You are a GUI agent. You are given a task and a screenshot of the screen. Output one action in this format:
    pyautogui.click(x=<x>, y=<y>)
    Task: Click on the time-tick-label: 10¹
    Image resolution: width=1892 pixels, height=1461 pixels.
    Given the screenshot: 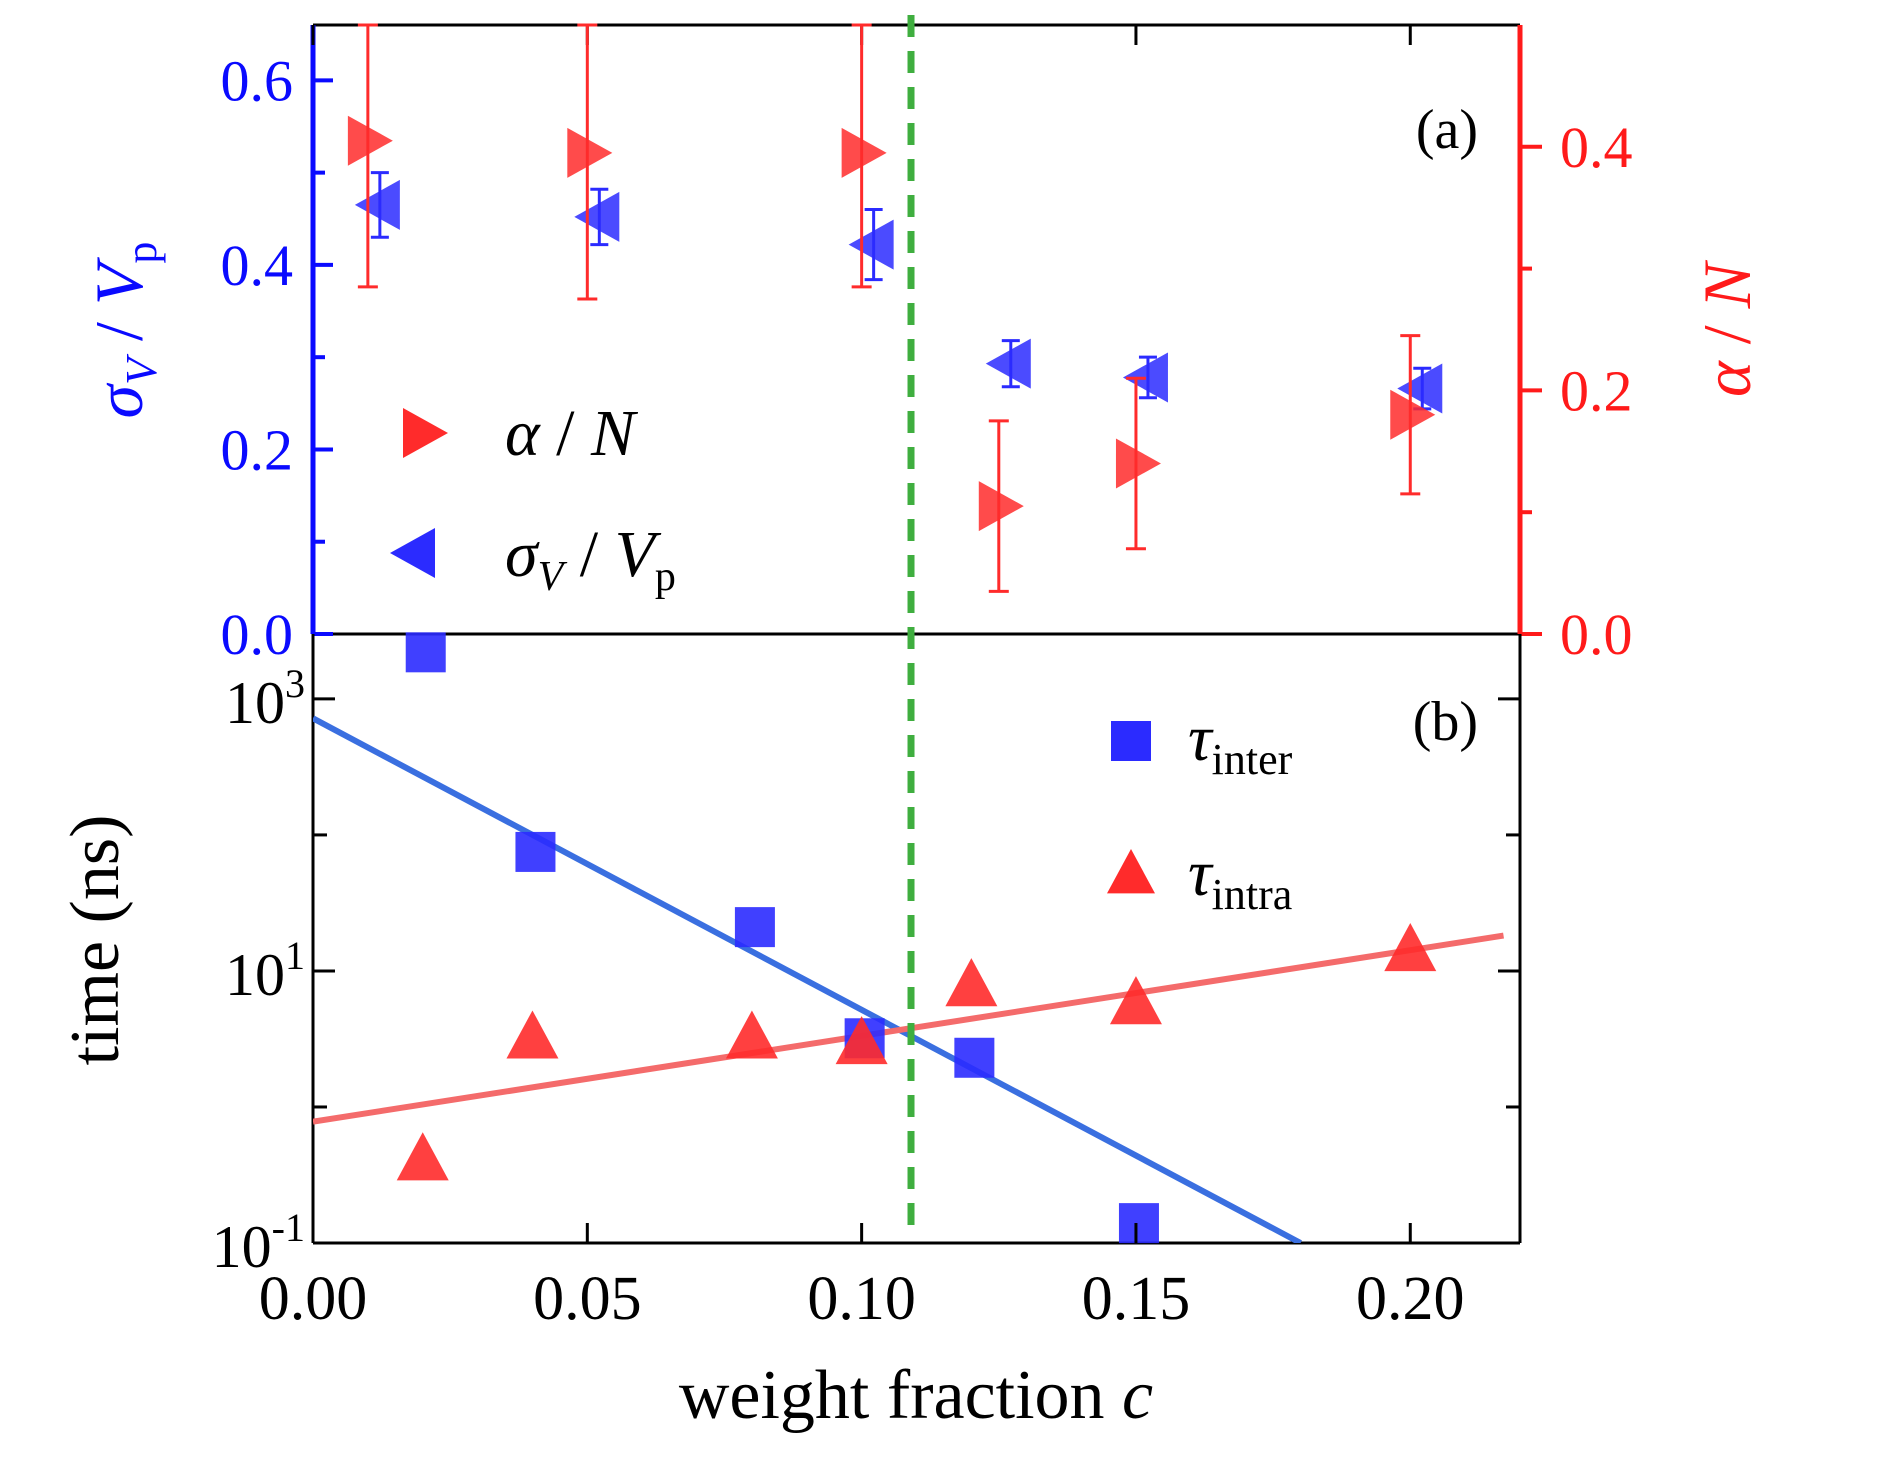 What is the action you would take?
    pyautogui.click(x=265, y=970)
    